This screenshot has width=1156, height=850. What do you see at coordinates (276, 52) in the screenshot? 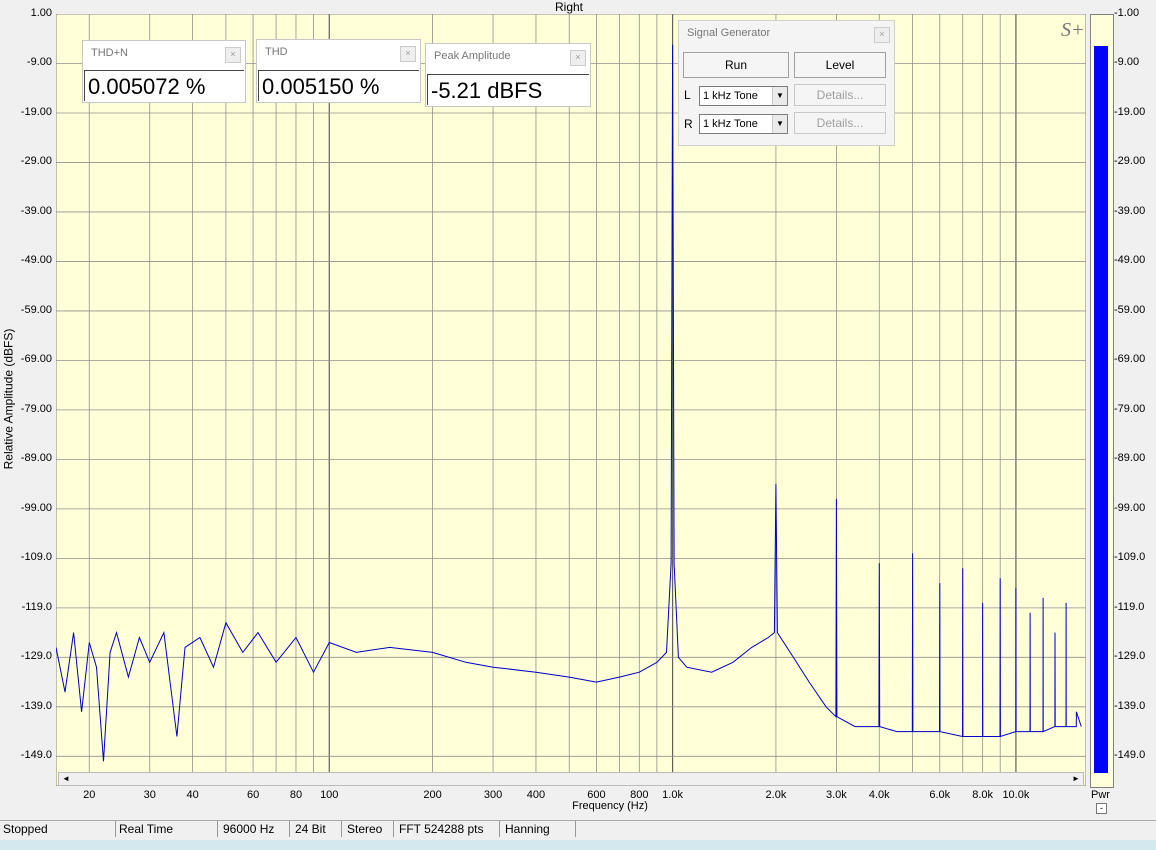
I see `thd-title: THD` at bounding box center [276, 52].